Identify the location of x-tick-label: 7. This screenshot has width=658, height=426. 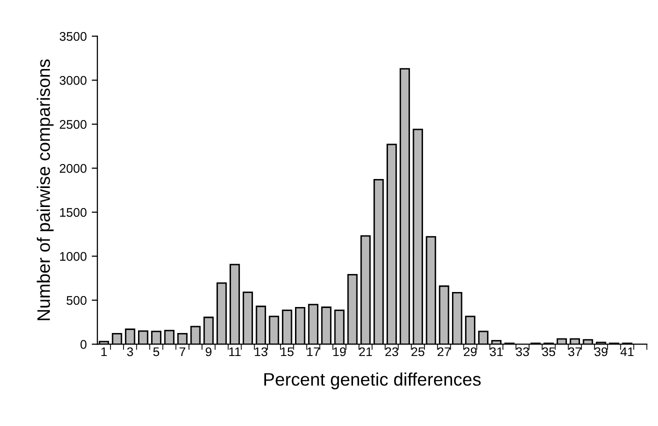
(183, 351).